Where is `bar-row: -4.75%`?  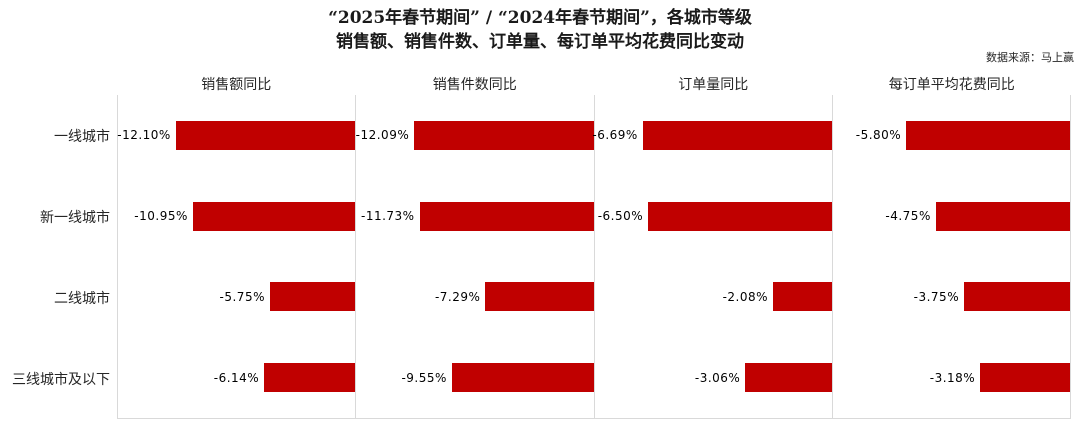 bar-row: -4.75% is located at coordinates (951, 216).